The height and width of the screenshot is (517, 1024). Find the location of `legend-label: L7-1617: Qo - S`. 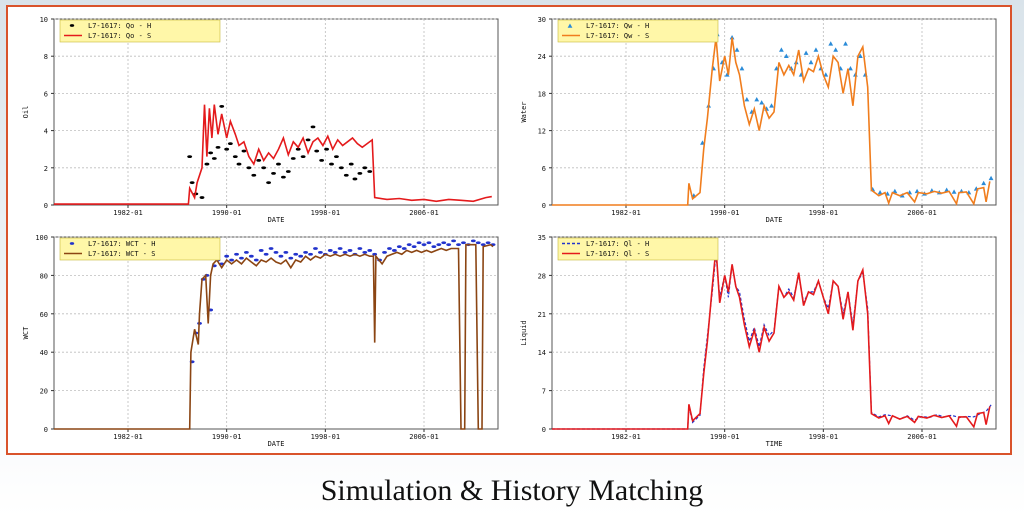

legend-label: L7-1617: Qo - S is located at coordinates (119, 36).